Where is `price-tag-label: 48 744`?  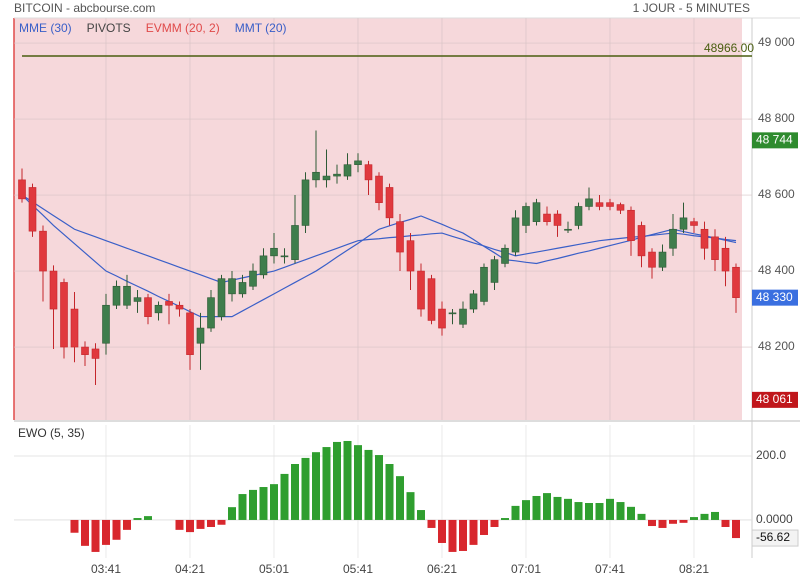
price-tag-label: 48 744 is located at coordinates (774, 140).